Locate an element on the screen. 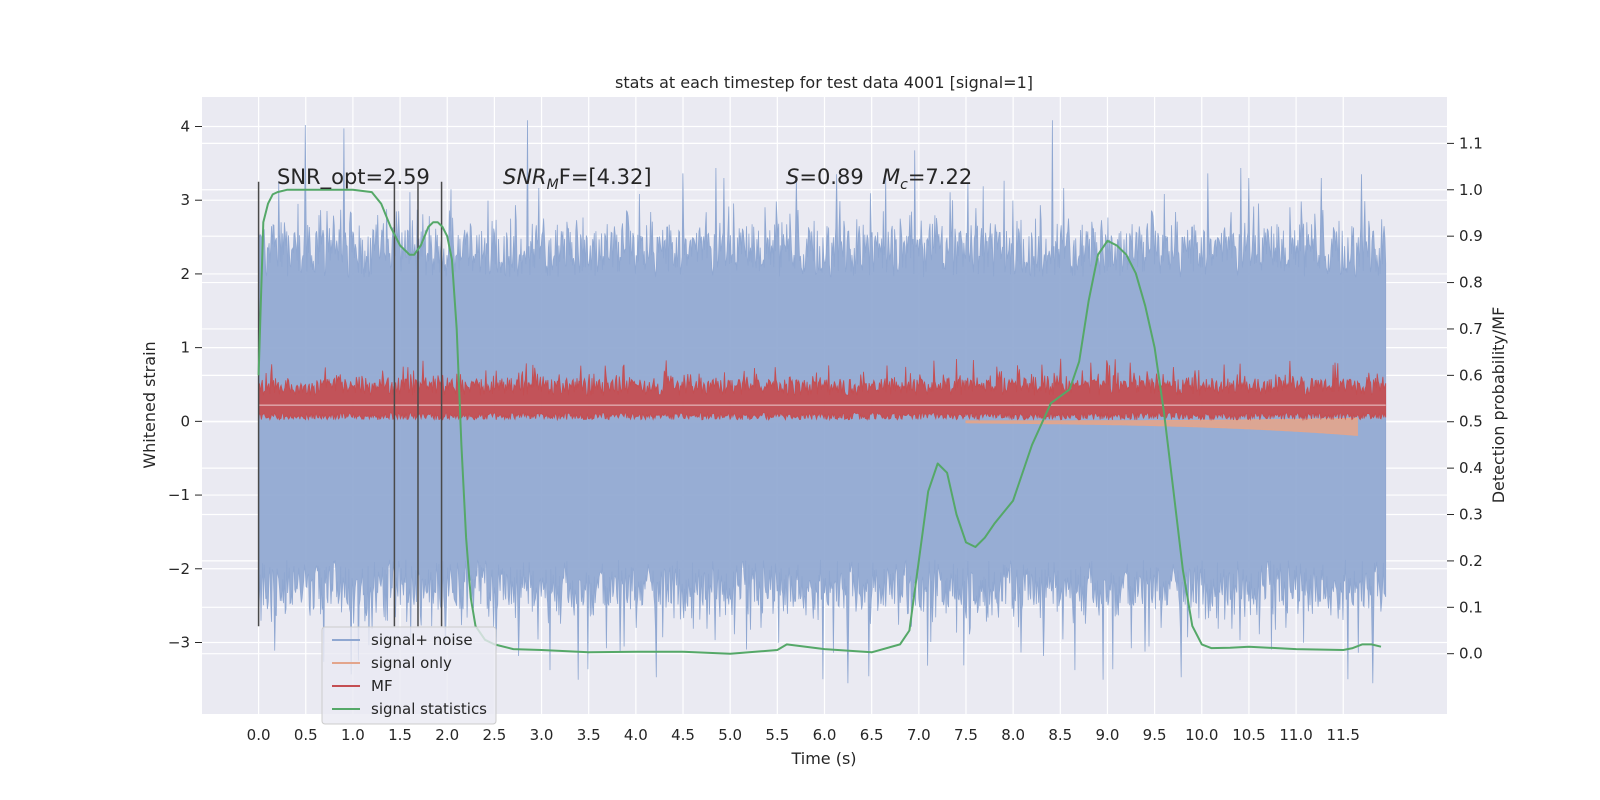 This screenshot has width=1600, height=800. snr-mf-name: SNR is located at coordinates (525, 177).